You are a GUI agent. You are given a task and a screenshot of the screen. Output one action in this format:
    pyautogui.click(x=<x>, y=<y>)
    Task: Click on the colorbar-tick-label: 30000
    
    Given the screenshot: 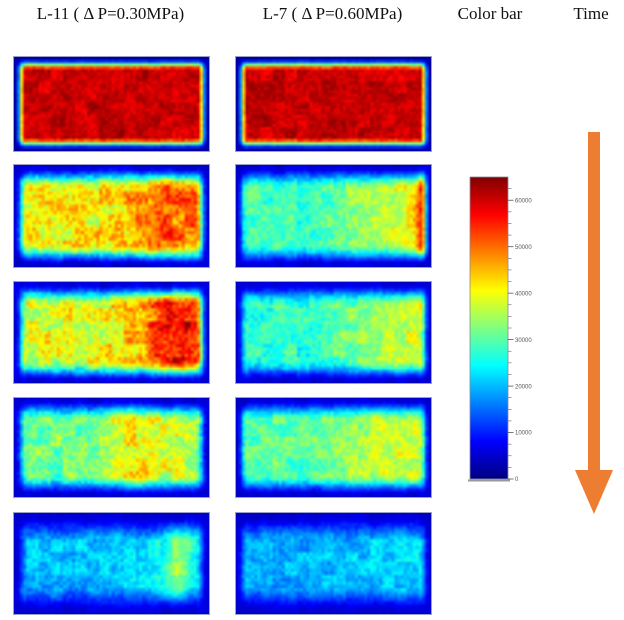 What is the action you would take?
    pyautogui.click(x=523, y=341)
    